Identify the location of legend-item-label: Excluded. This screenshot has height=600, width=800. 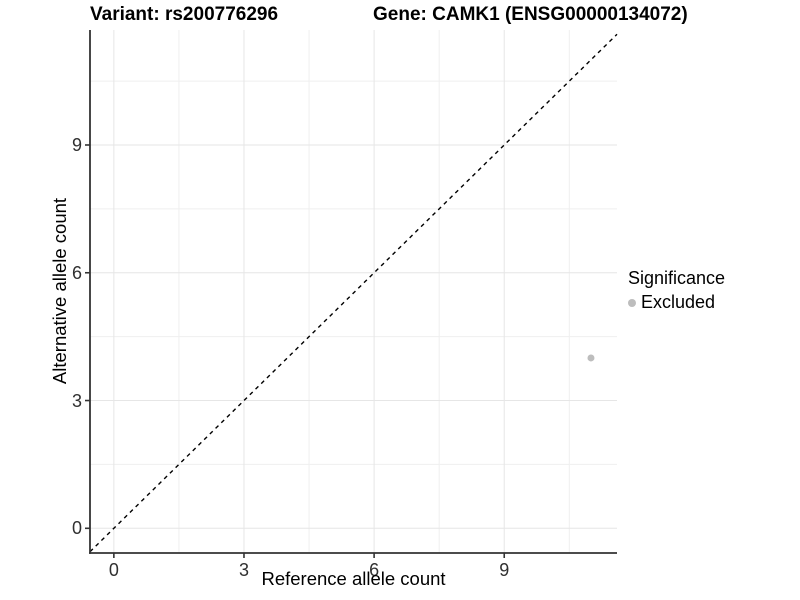
(678, 302).